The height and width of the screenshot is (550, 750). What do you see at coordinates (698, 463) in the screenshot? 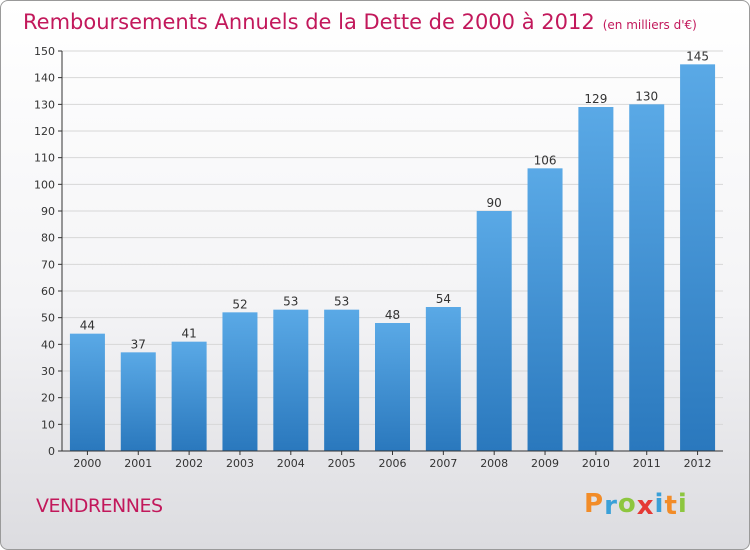
I see `x-tick-label: 2012` at bounding box center [698, 463].